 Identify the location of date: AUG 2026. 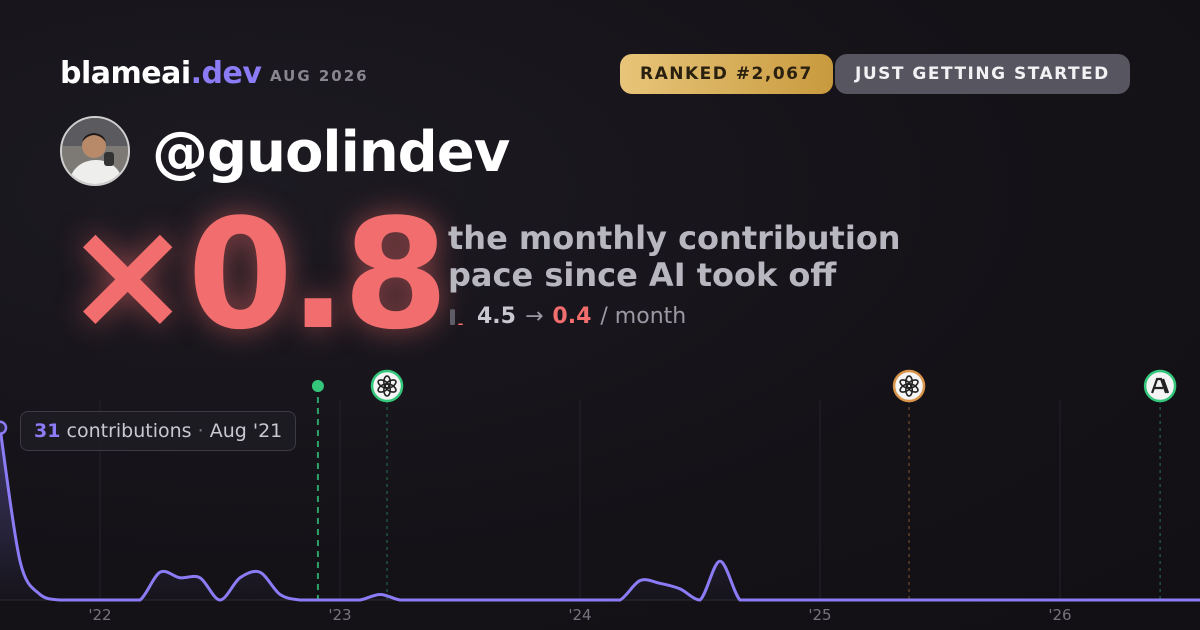
(319, 76).